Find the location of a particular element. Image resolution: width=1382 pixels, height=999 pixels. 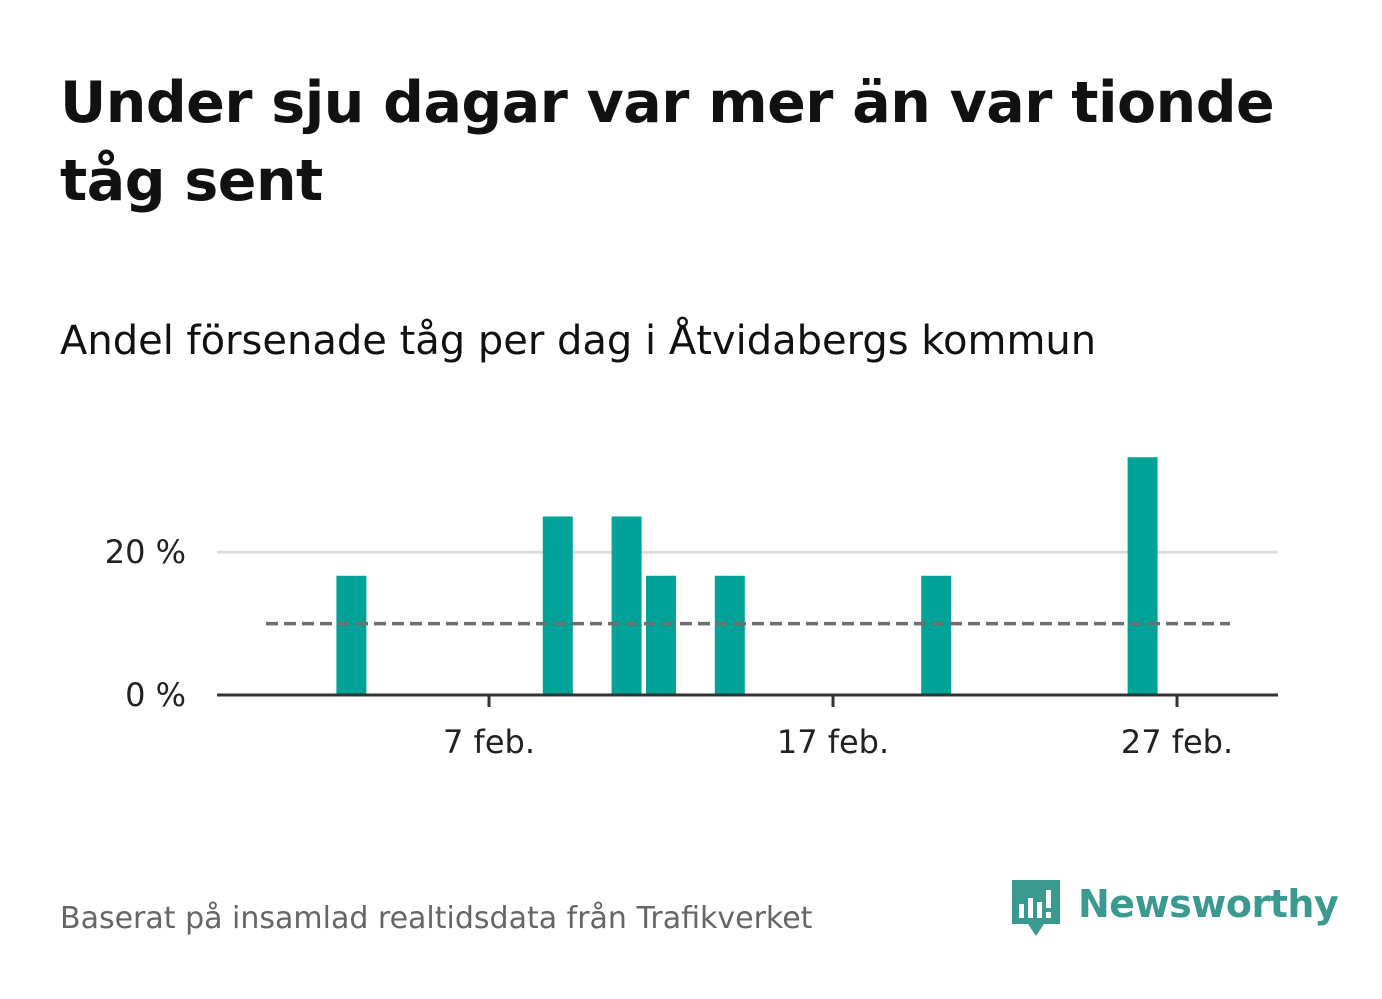

brand-logo: Newsworthy is located at coordinates (1174, 911).